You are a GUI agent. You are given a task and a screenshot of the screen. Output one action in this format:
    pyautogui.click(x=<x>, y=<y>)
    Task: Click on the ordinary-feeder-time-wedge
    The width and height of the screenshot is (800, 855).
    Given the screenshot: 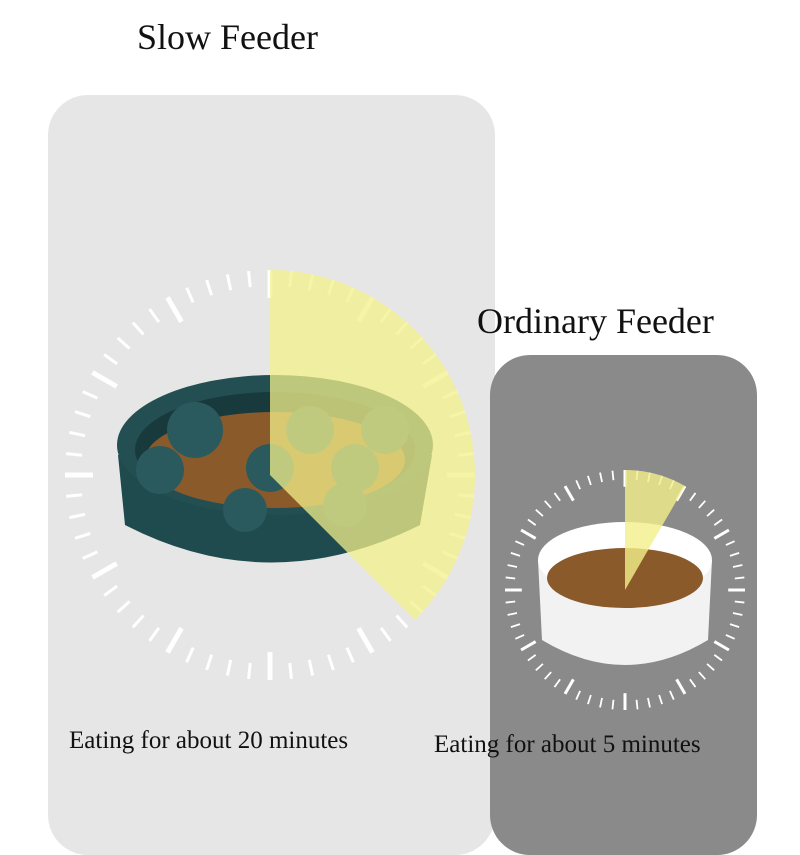 What is the action you would take?
    pyautogui.click(x=655, y=530)
    